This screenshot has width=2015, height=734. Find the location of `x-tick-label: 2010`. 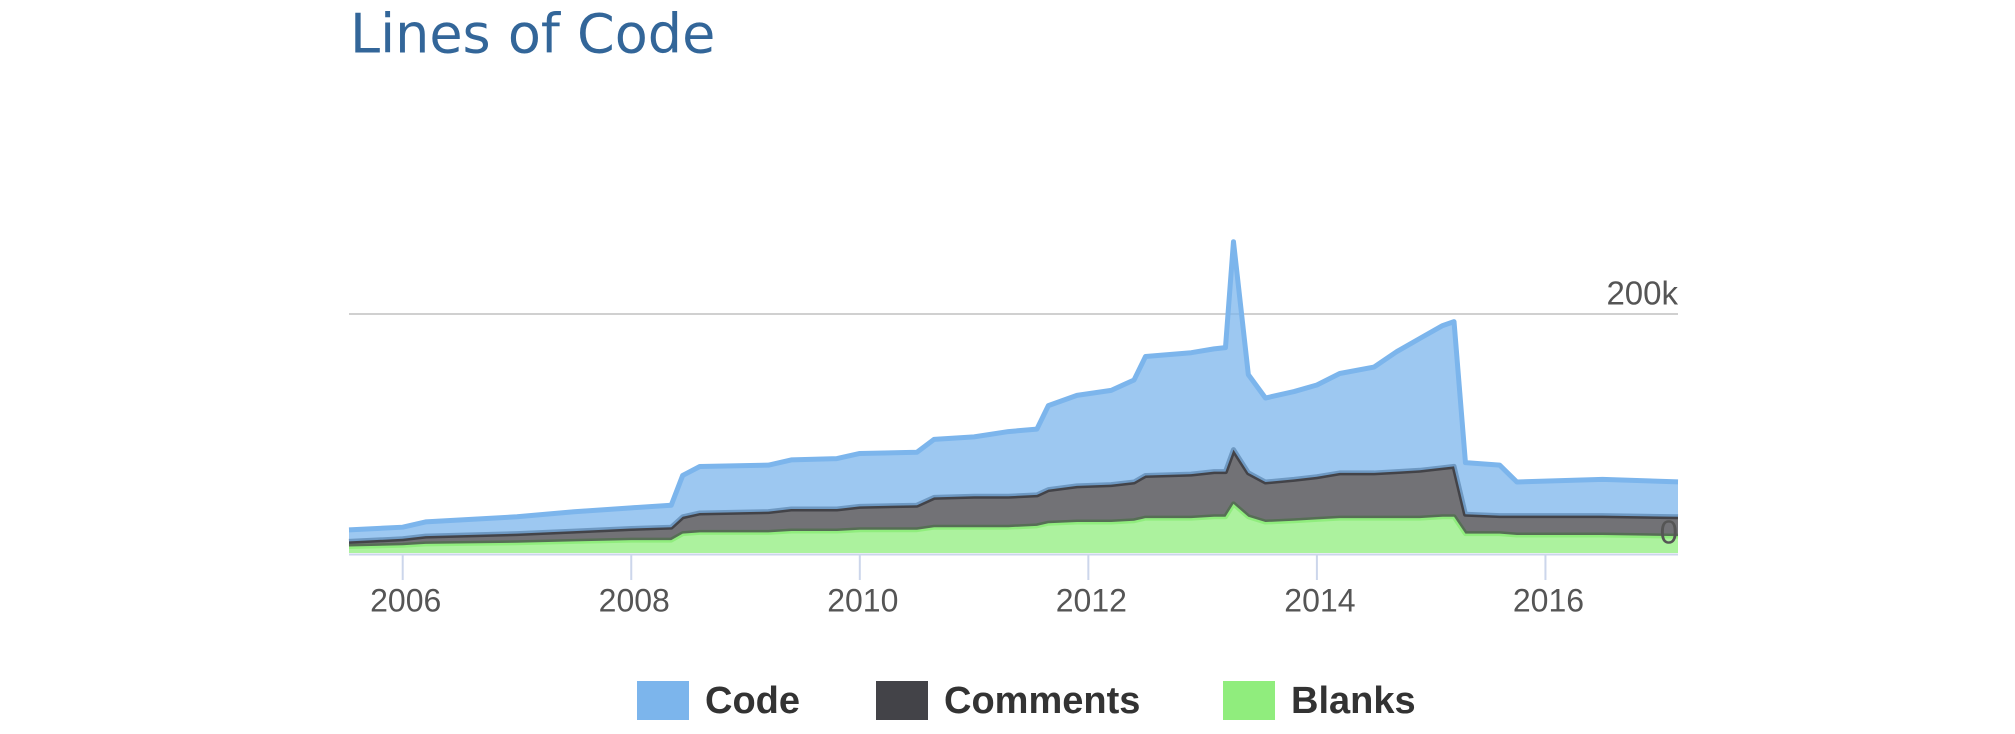

x-tick-label: 2010 is located at coordinates (862, 600).